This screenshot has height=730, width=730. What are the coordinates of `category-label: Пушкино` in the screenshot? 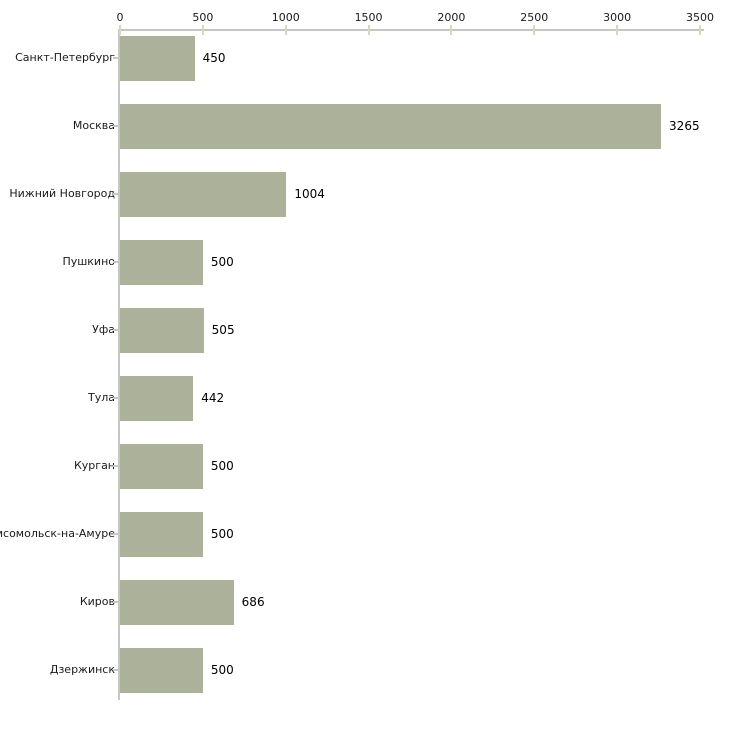 It's located at (88, 261).